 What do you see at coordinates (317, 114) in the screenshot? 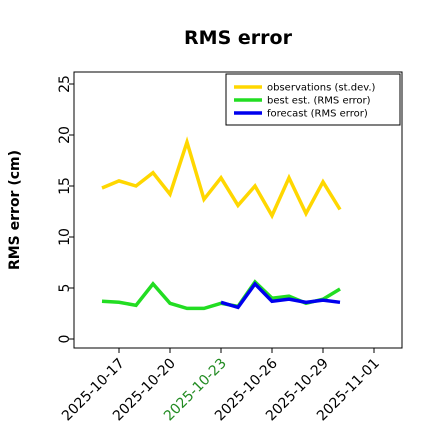
I see `legend-label: forecast (RMS error)` at bounding box center [317, 114].